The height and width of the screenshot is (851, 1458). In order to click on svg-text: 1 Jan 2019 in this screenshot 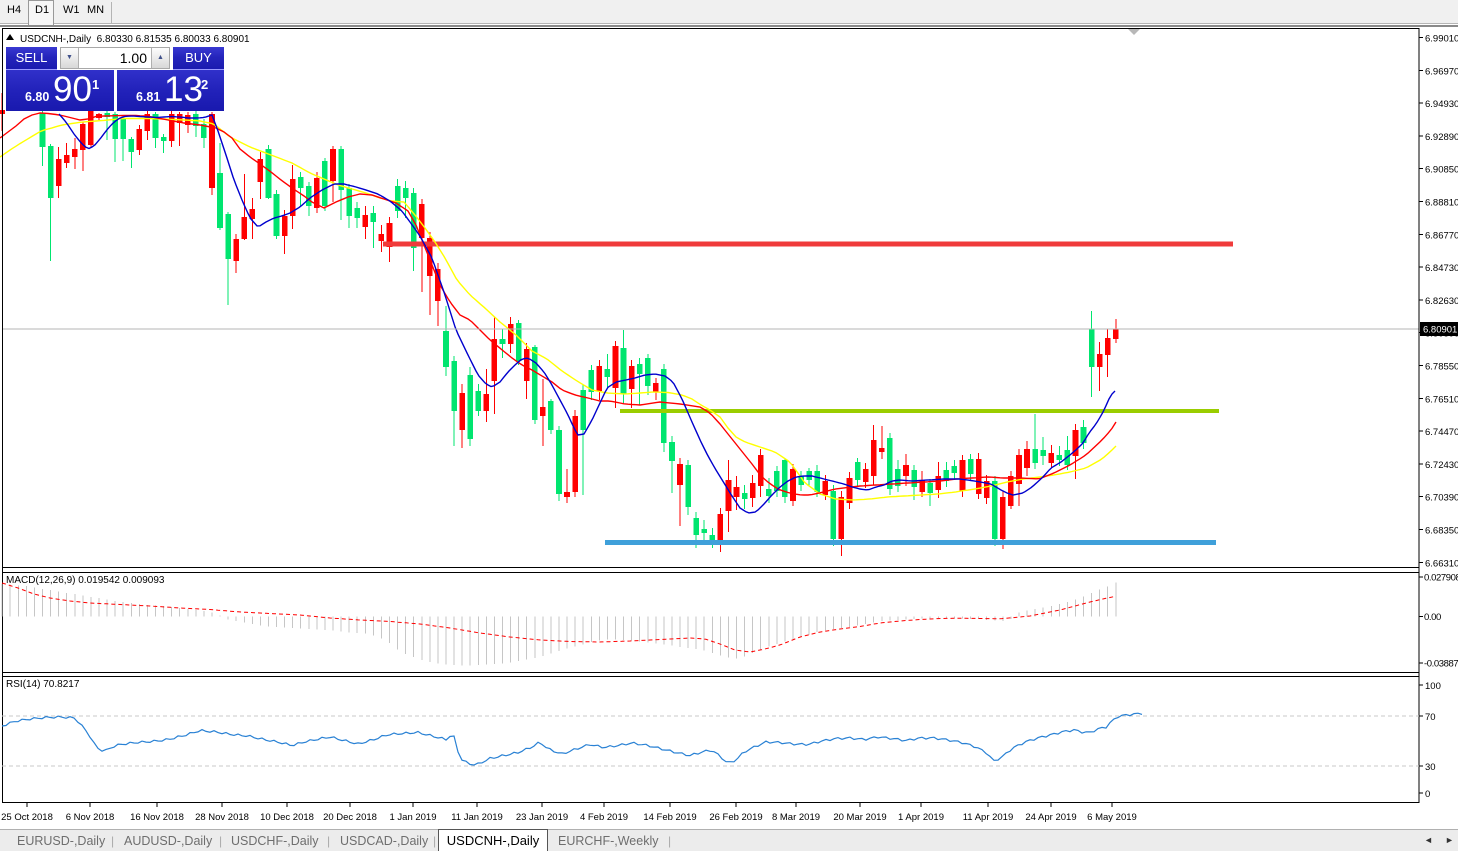, I will do `click(412, 817)`.